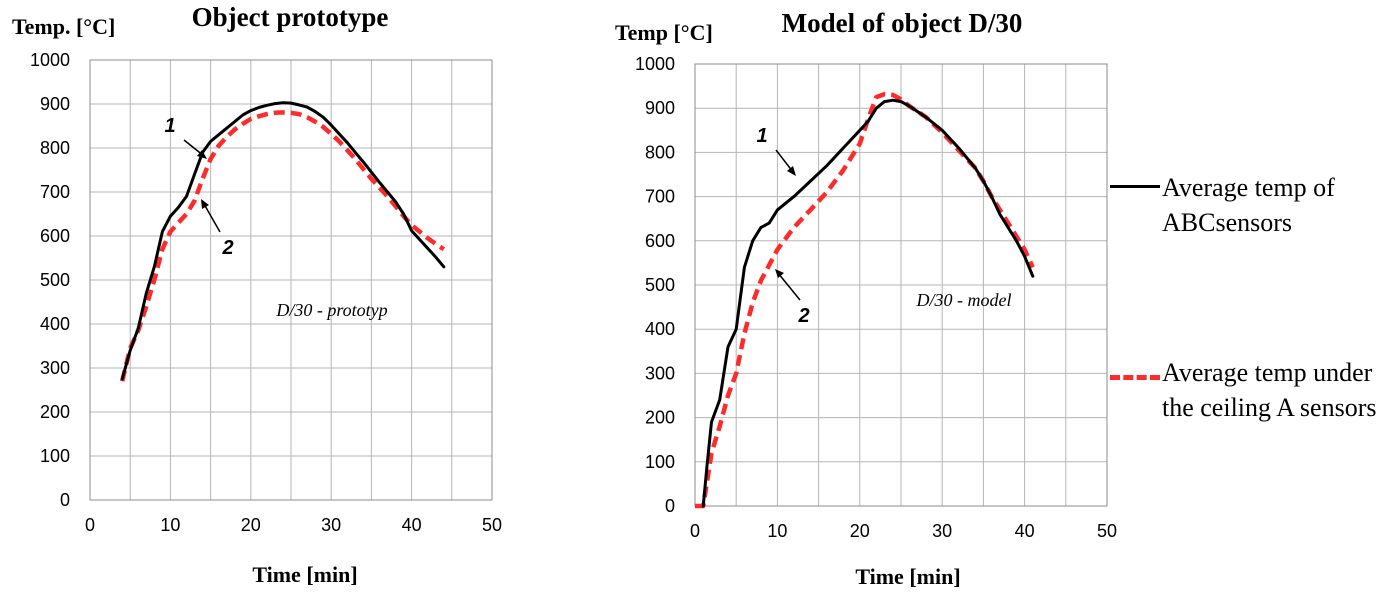 The width and height of the screenshot is (1387, 597). What do you see at coordinates (902, 23) in the screenshot?
I see `chart-title: Model of object D/30` at bounding box center [902, 23].